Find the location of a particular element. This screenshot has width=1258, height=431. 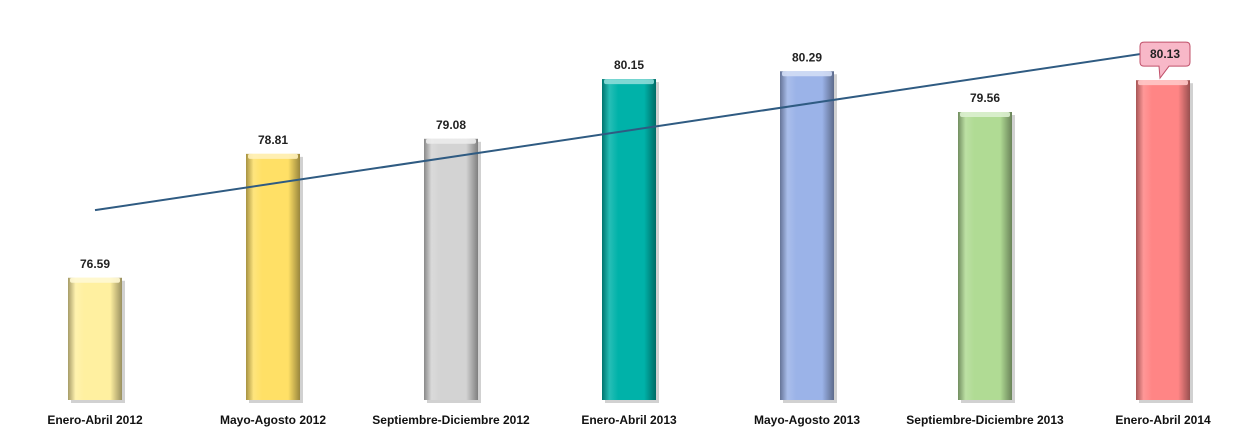

category-tick-label: Enero-Abril 2014 is located at coordinates (1163, 420).